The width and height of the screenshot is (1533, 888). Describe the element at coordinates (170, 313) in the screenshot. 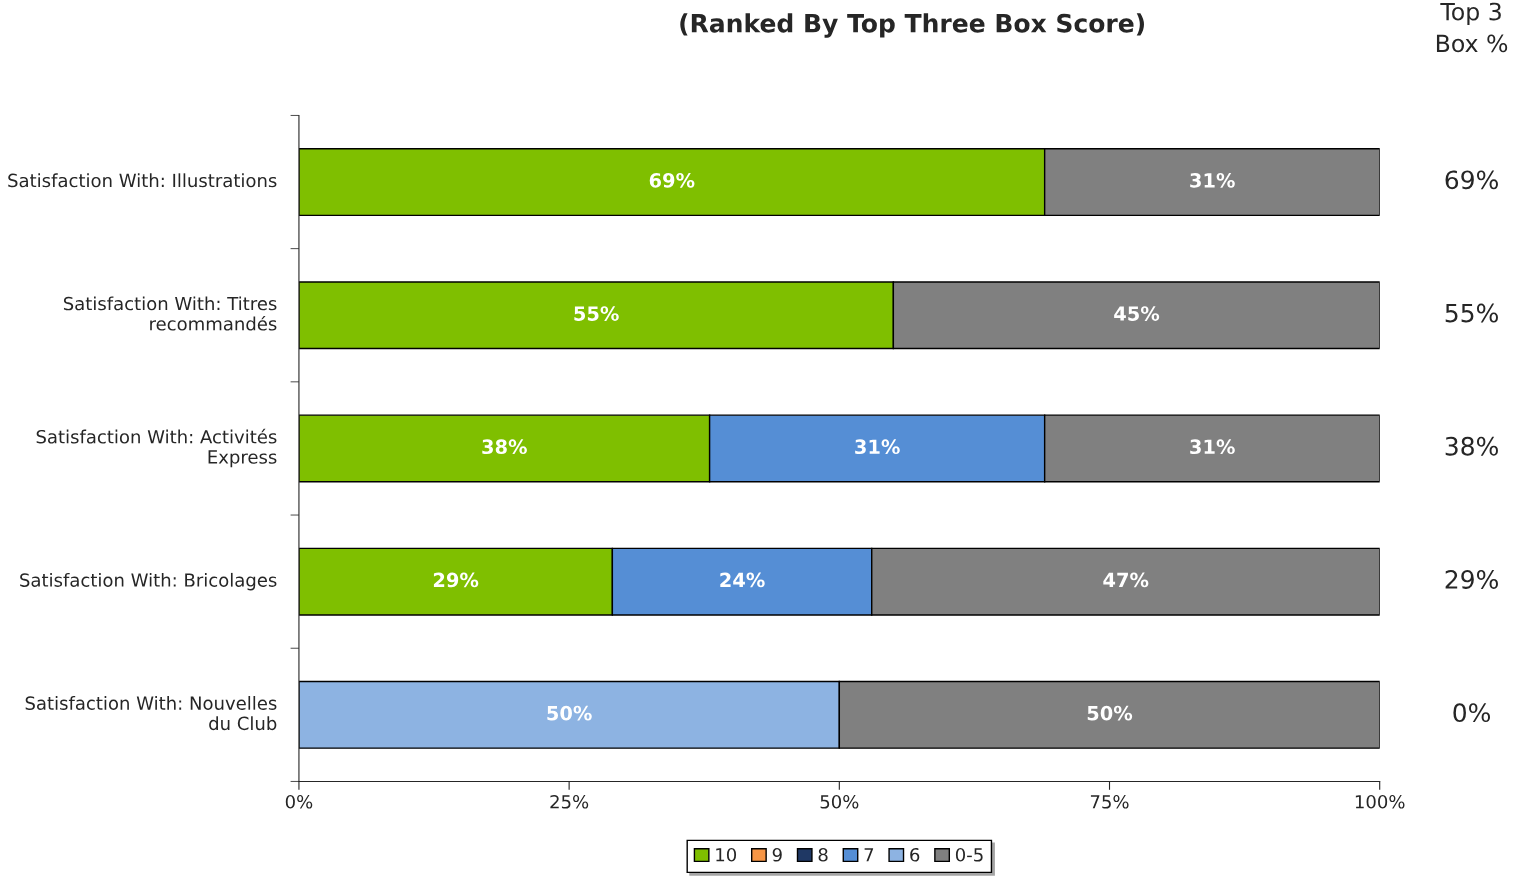

I see `y-tick-label: Satisfaction With: Titres recommandés` at that location.